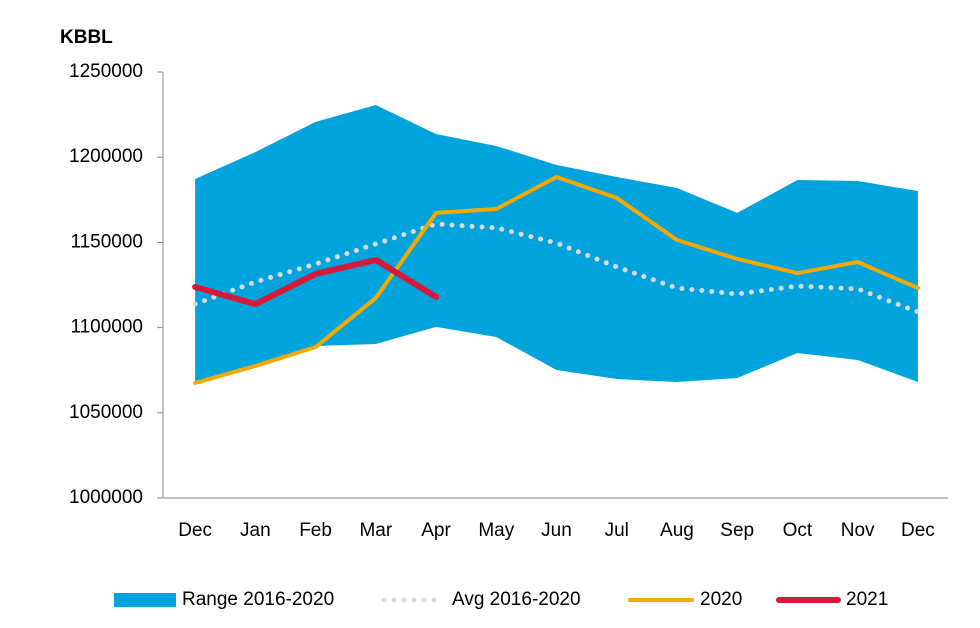  I want to click on y-axis-label: KBBL, so click(86, 37).